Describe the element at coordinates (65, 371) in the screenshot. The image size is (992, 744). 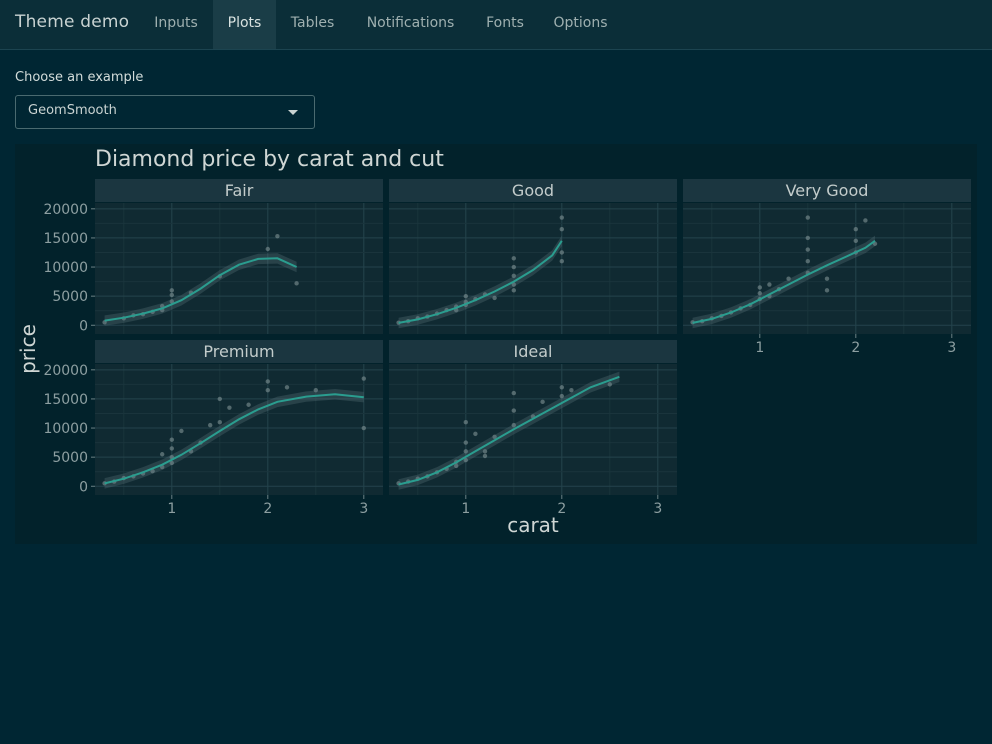
I see `y-tick-label: 20000` at that location.